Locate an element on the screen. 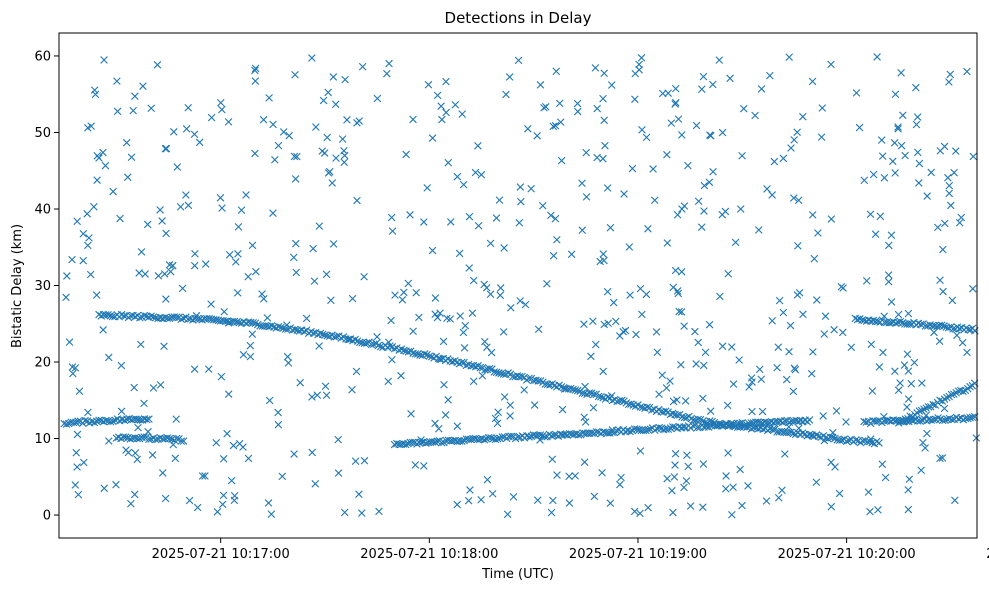  chart-title: Detections in Delay is located at coordinates (518, 18).